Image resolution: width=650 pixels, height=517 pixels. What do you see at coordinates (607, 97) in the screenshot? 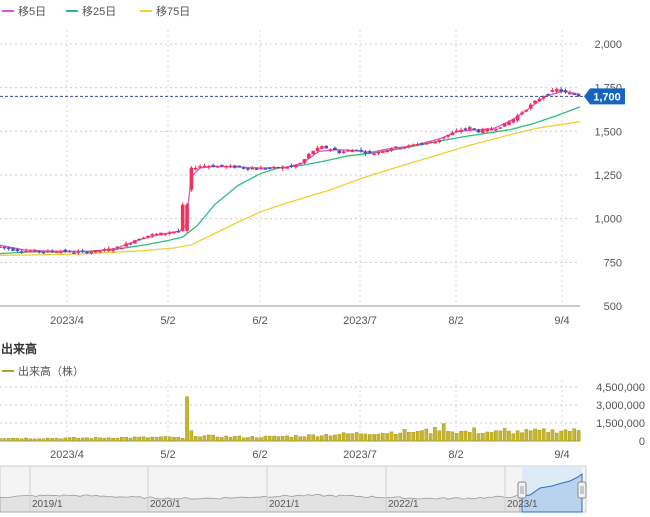
I see `current-price-label: 1,700` at bounding box center [607, 97].